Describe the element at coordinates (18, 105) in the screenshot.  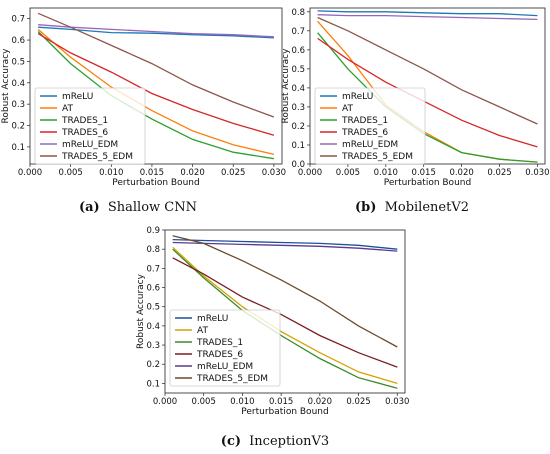
I see `chart-a-ytick-label: 0.3` at that location.